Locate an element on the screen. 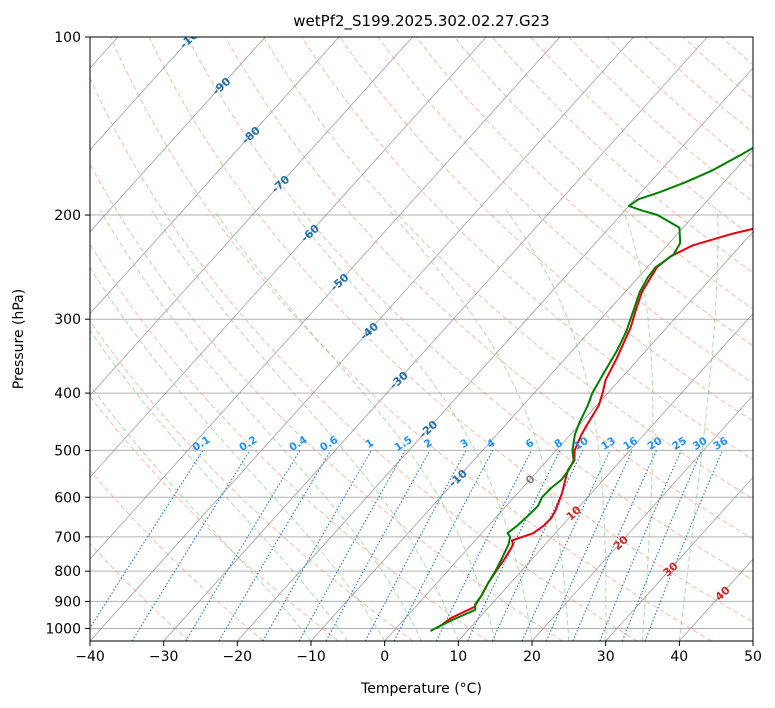 The width and height of the screenshot is (775, 708). x-axis-ticks: −40 −30 −20 −10 0 10 20 30 40 50 is located at coordinates (418, 653).